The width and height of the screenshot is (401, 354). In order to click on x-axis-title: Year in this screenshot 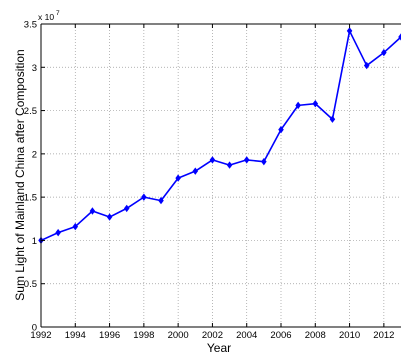, I will do `click(219, 347)`.